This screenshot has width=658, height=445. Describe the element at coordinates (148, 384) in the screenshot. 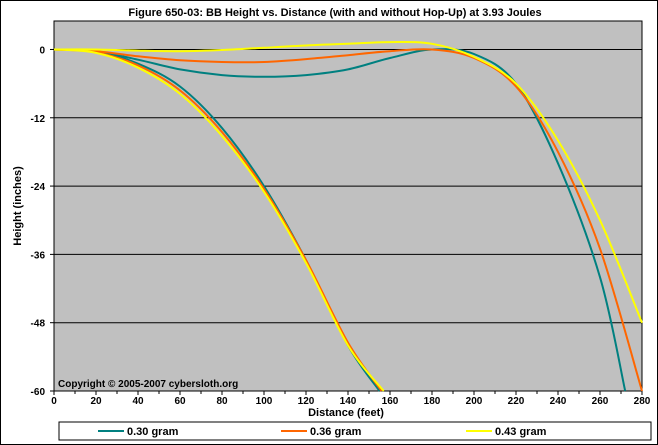

I see `copyright-annotation: Copyright © 2005-2007 cybersloth.org` at that location.